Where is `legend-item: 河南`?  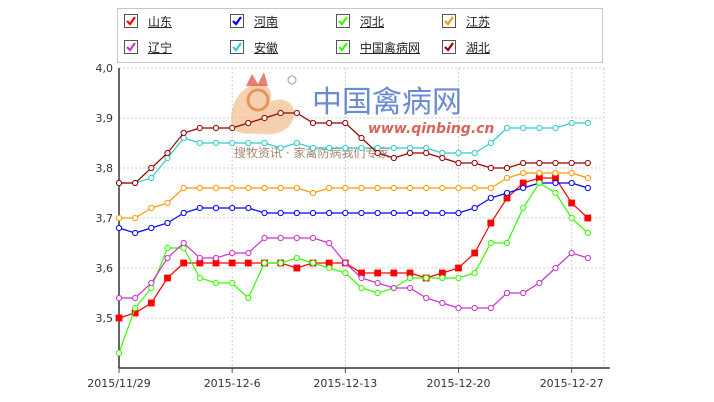 legend-item: 河南 is located at coordinates (254, 21).